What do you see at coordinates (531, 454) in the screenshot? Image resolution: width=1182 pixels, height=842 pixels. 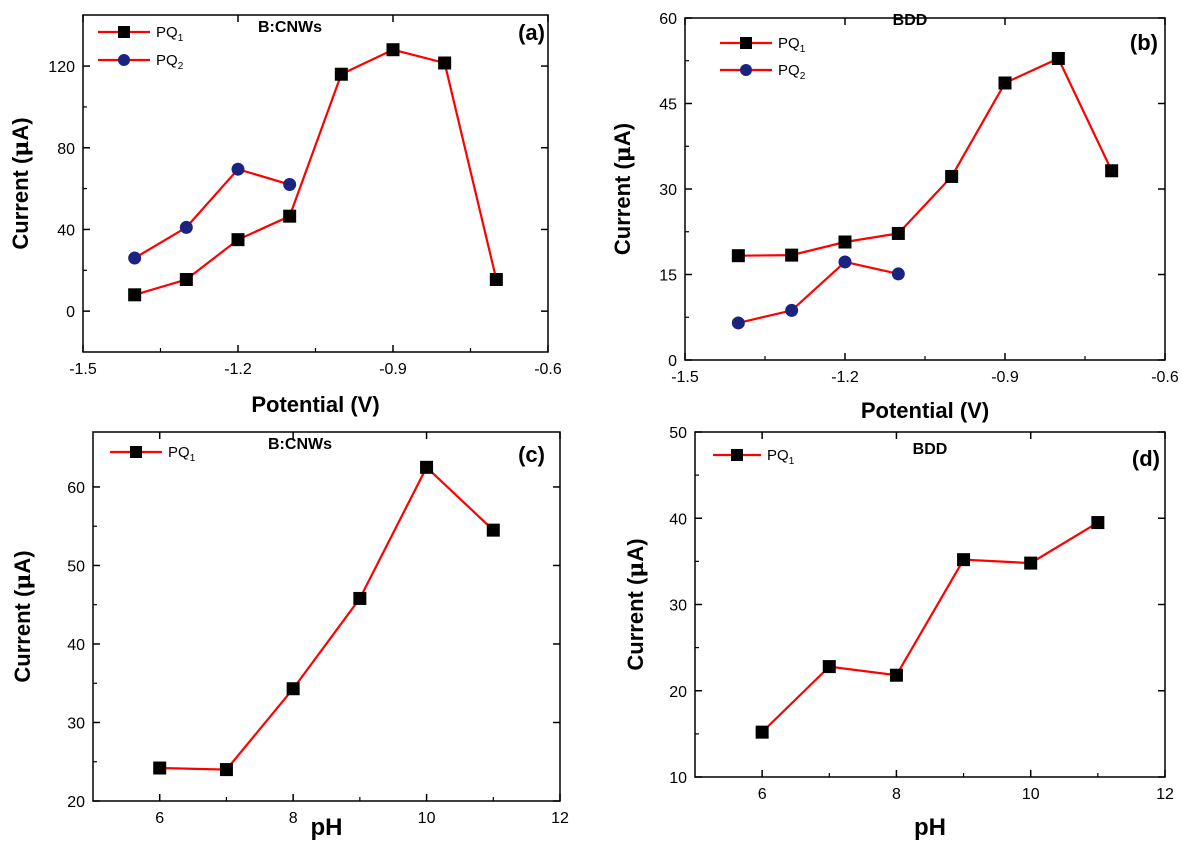 I see `panel-label: (c)` at bounding box center [531, 454].